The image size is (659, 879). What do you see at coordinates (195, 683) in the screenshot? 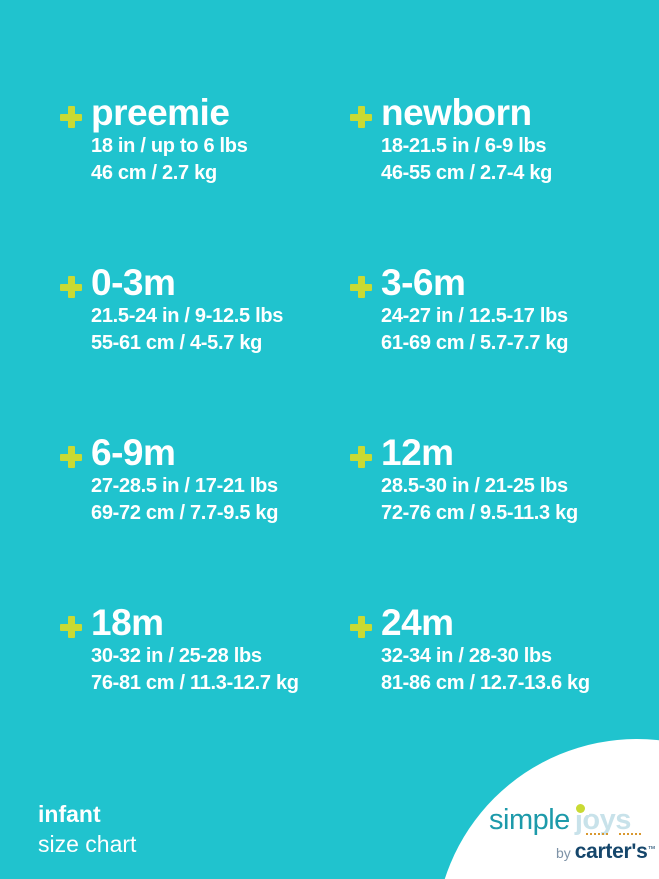
I see `size-metric: 76-81 cm / 11.3-12.7 kg` at bounding box center [195, 683].